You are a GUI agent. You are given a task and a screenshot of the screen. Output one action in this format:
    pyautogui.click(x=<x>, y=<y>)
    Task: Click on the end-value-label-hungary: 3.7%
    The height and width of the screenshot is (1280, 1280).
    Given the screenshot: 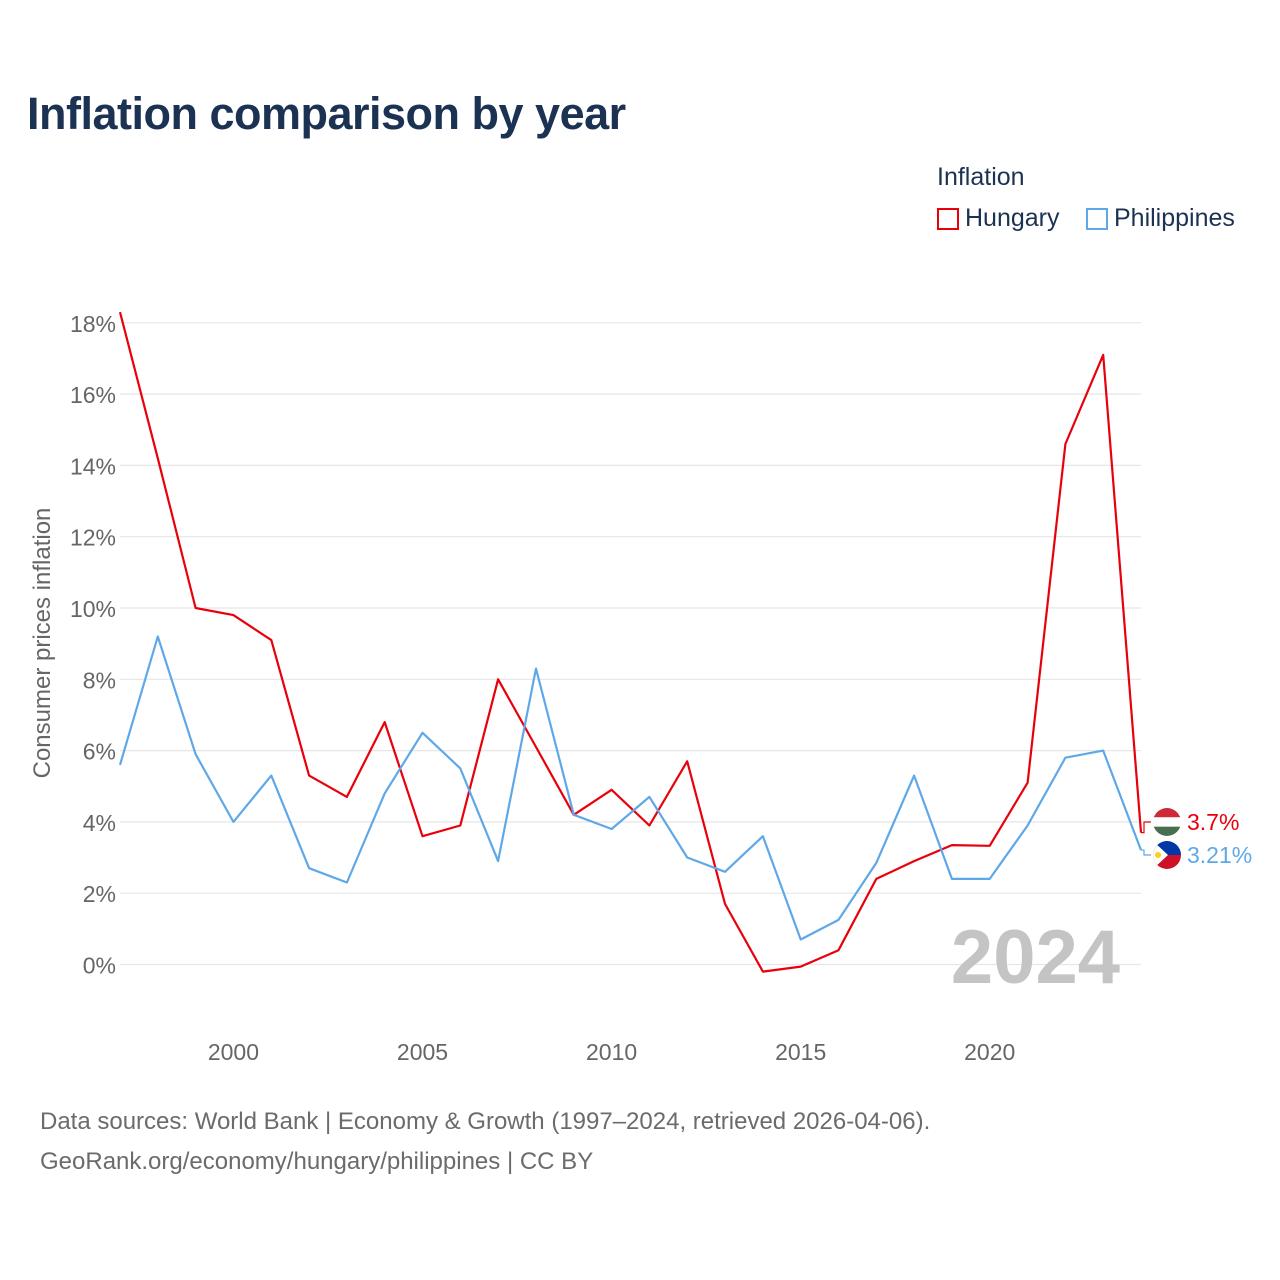 What is the action you would take?
    pyautogui.click(x=1213, y=822)
    